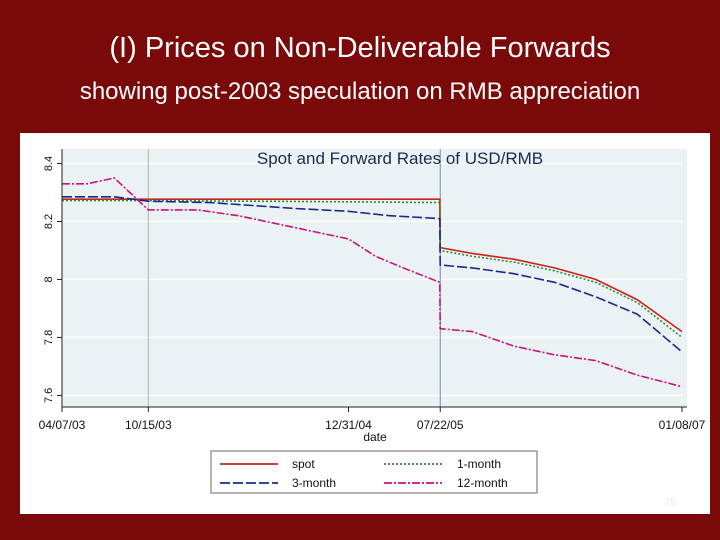  What do you see at coordinates (440, 425) in the screenshot?
I see `x-tick-label: 07/22/05` at bounding box center [440, 425].